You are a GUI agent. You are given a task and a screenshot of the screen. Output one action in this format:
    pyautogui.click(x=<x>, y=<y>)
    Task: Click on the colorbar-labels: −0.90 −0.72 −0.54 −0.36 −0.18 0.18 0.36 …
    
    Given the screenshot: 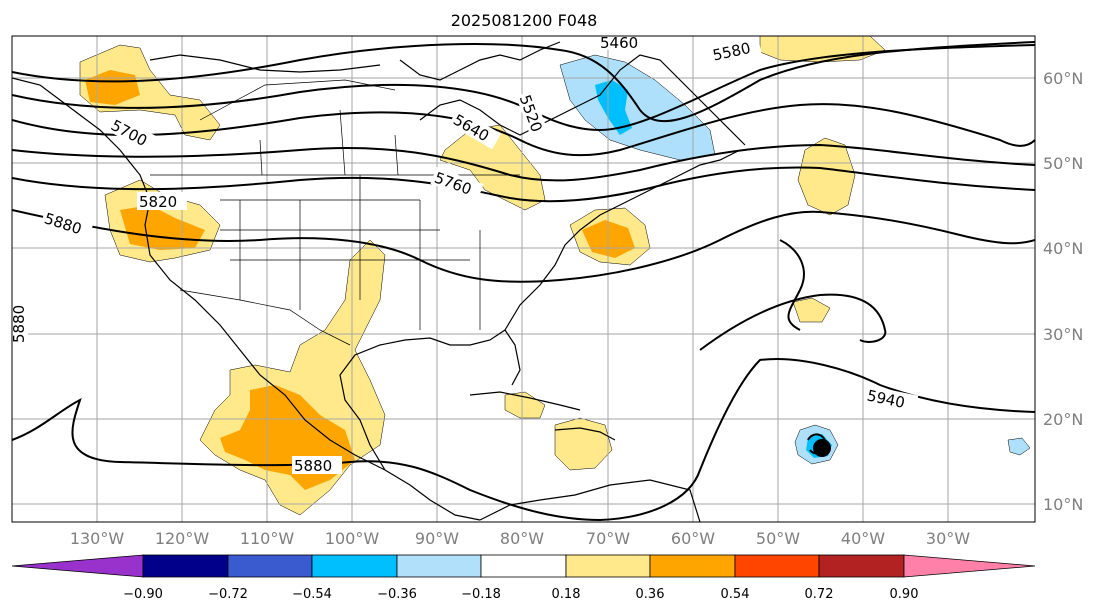 What is the action you would take?
    pyautogui.click(x=520, y=594)
    